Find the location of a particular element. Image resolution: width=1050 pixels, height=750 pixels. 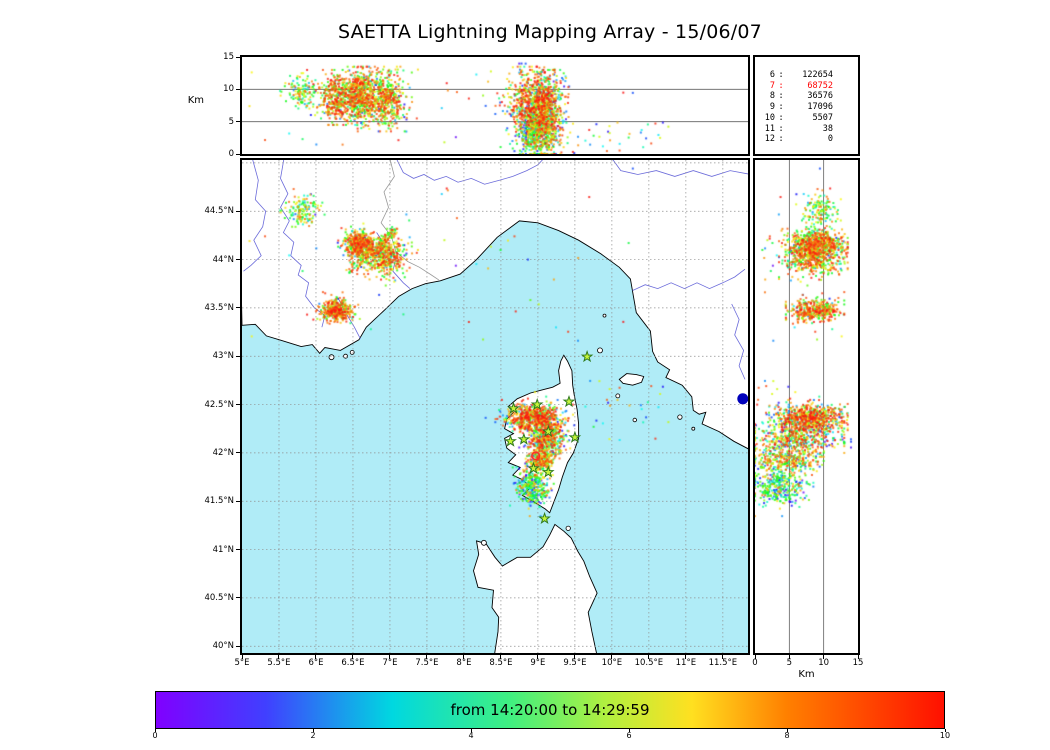

map-xtick-label: 10.5°E is located at coordinates (649, 663).